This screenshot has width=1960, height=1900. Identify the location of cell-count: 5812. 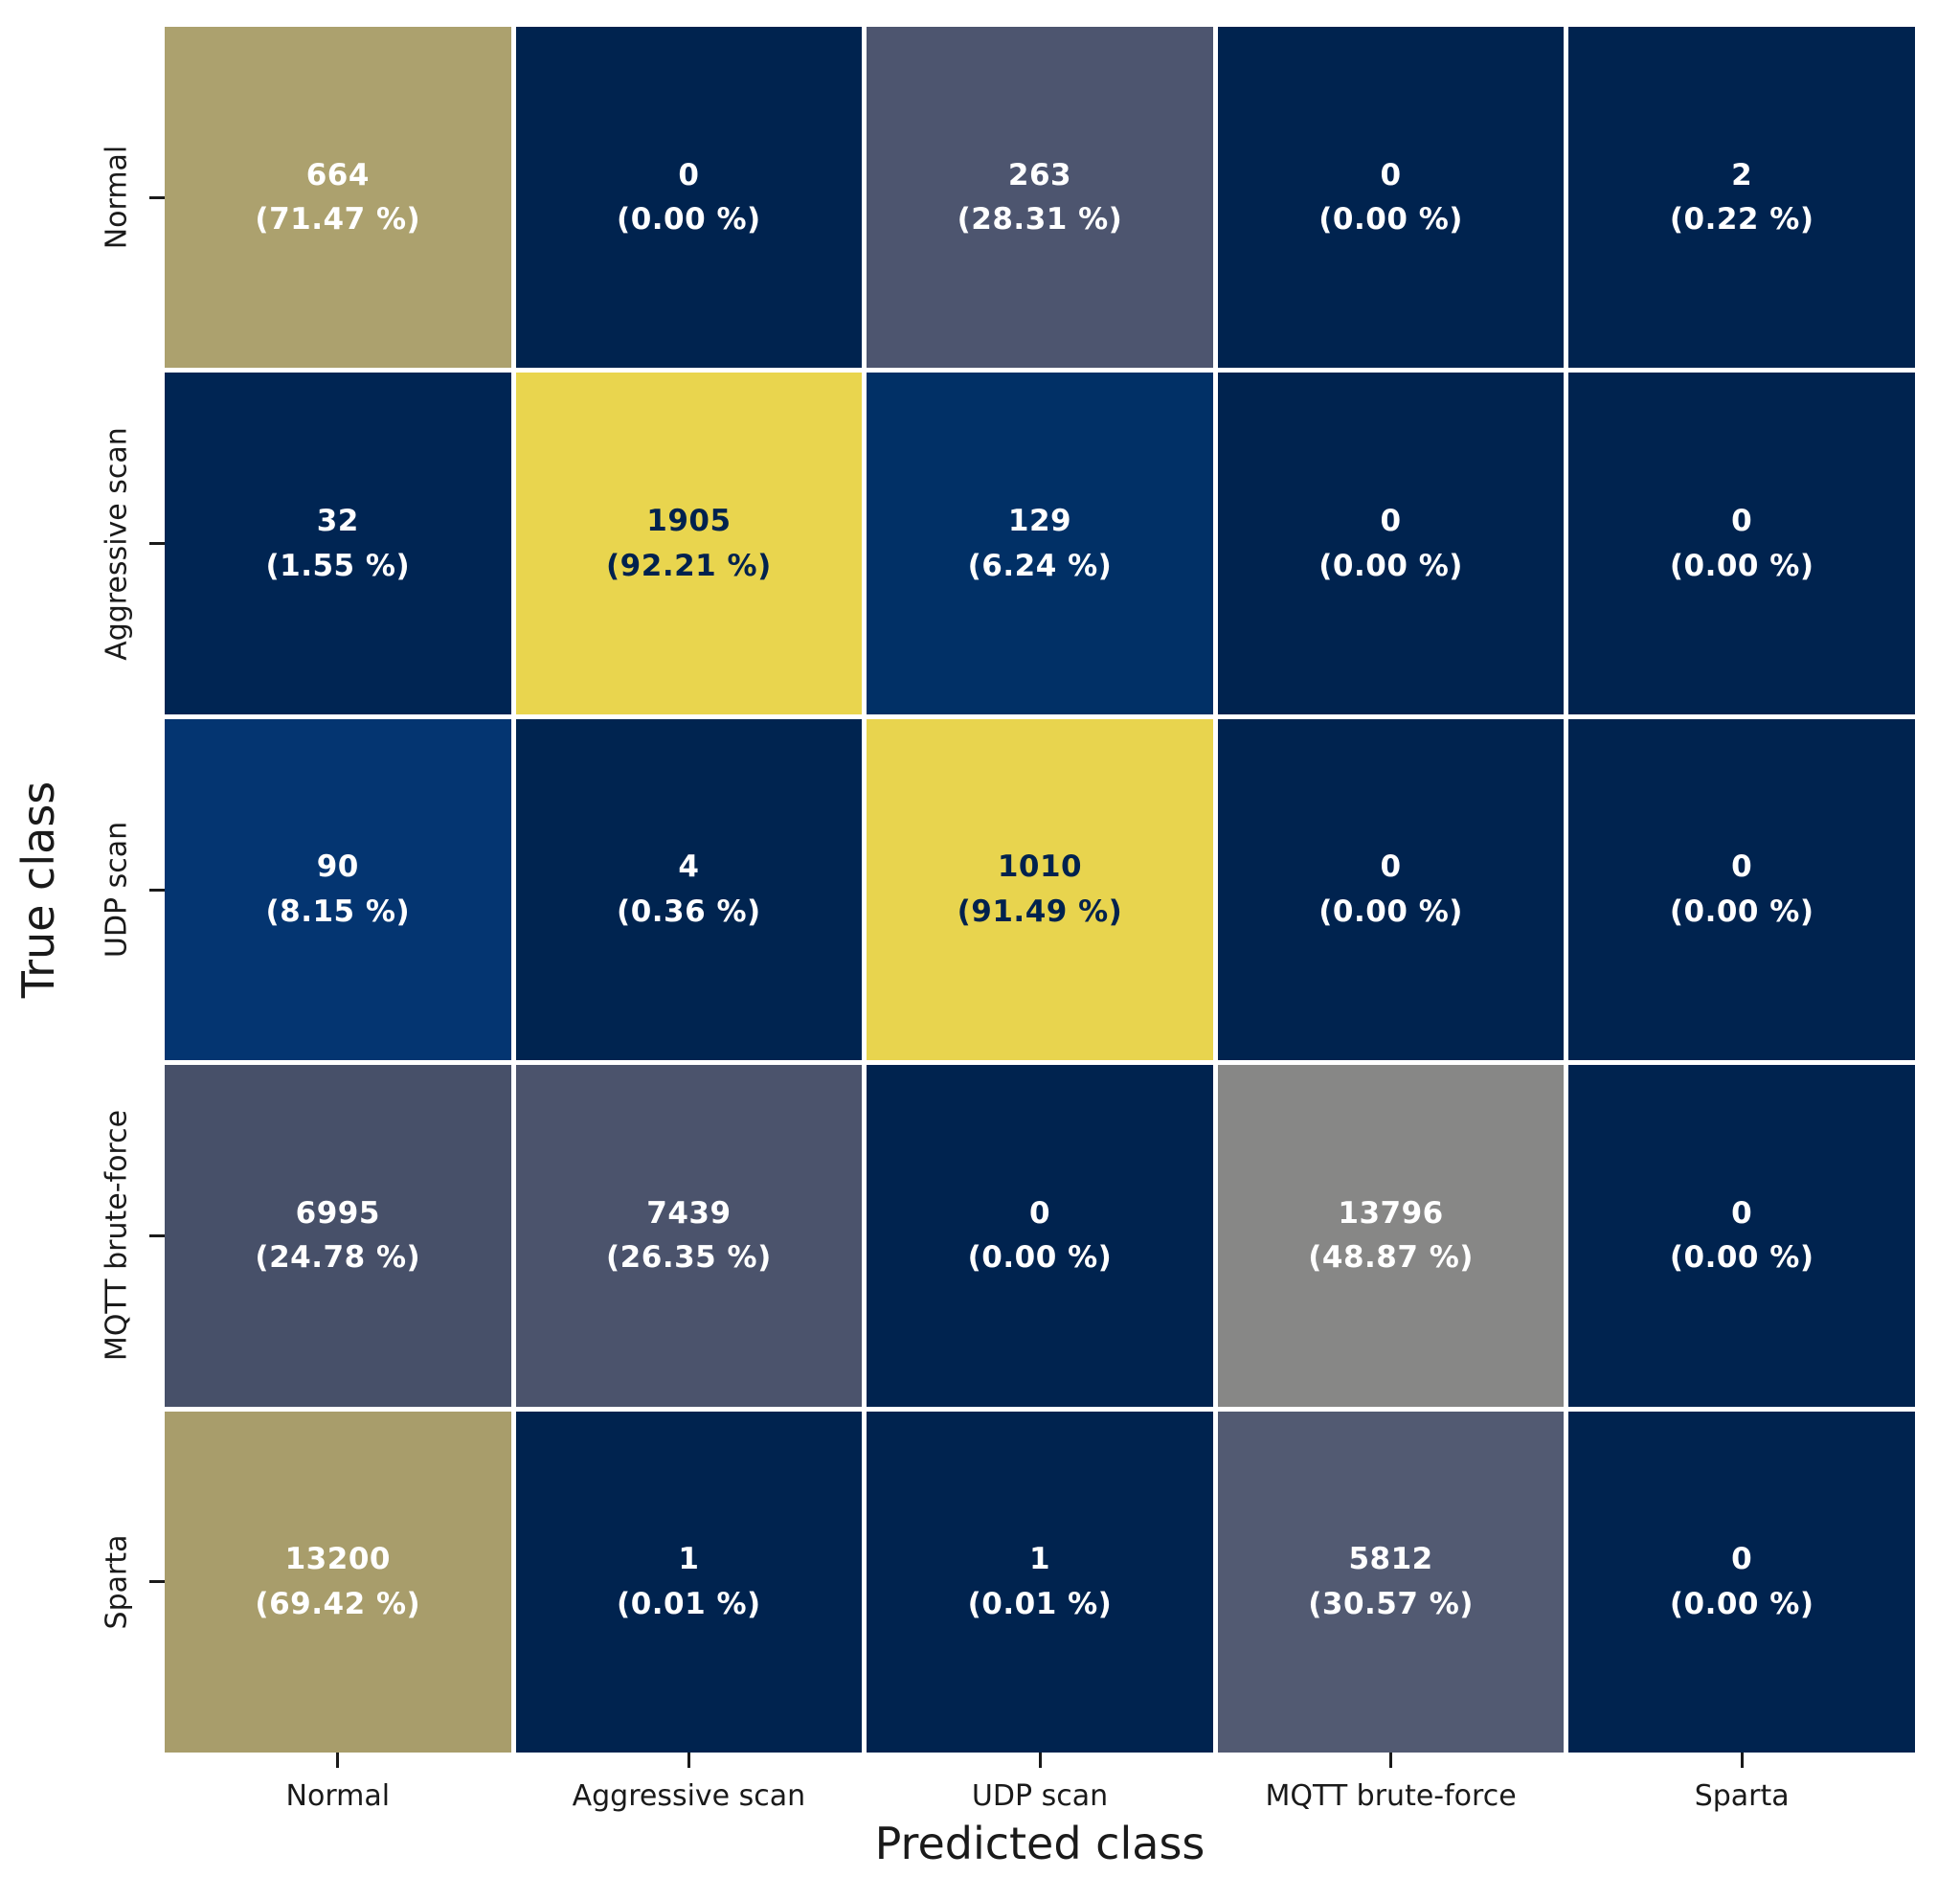
(1390, 1559).